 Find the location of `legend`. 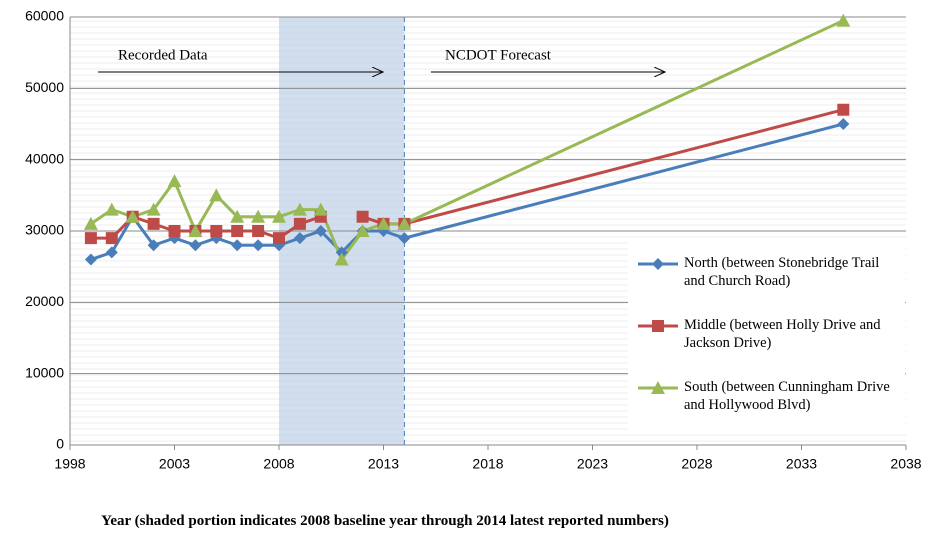

legend is located at coordinates (766, 335).